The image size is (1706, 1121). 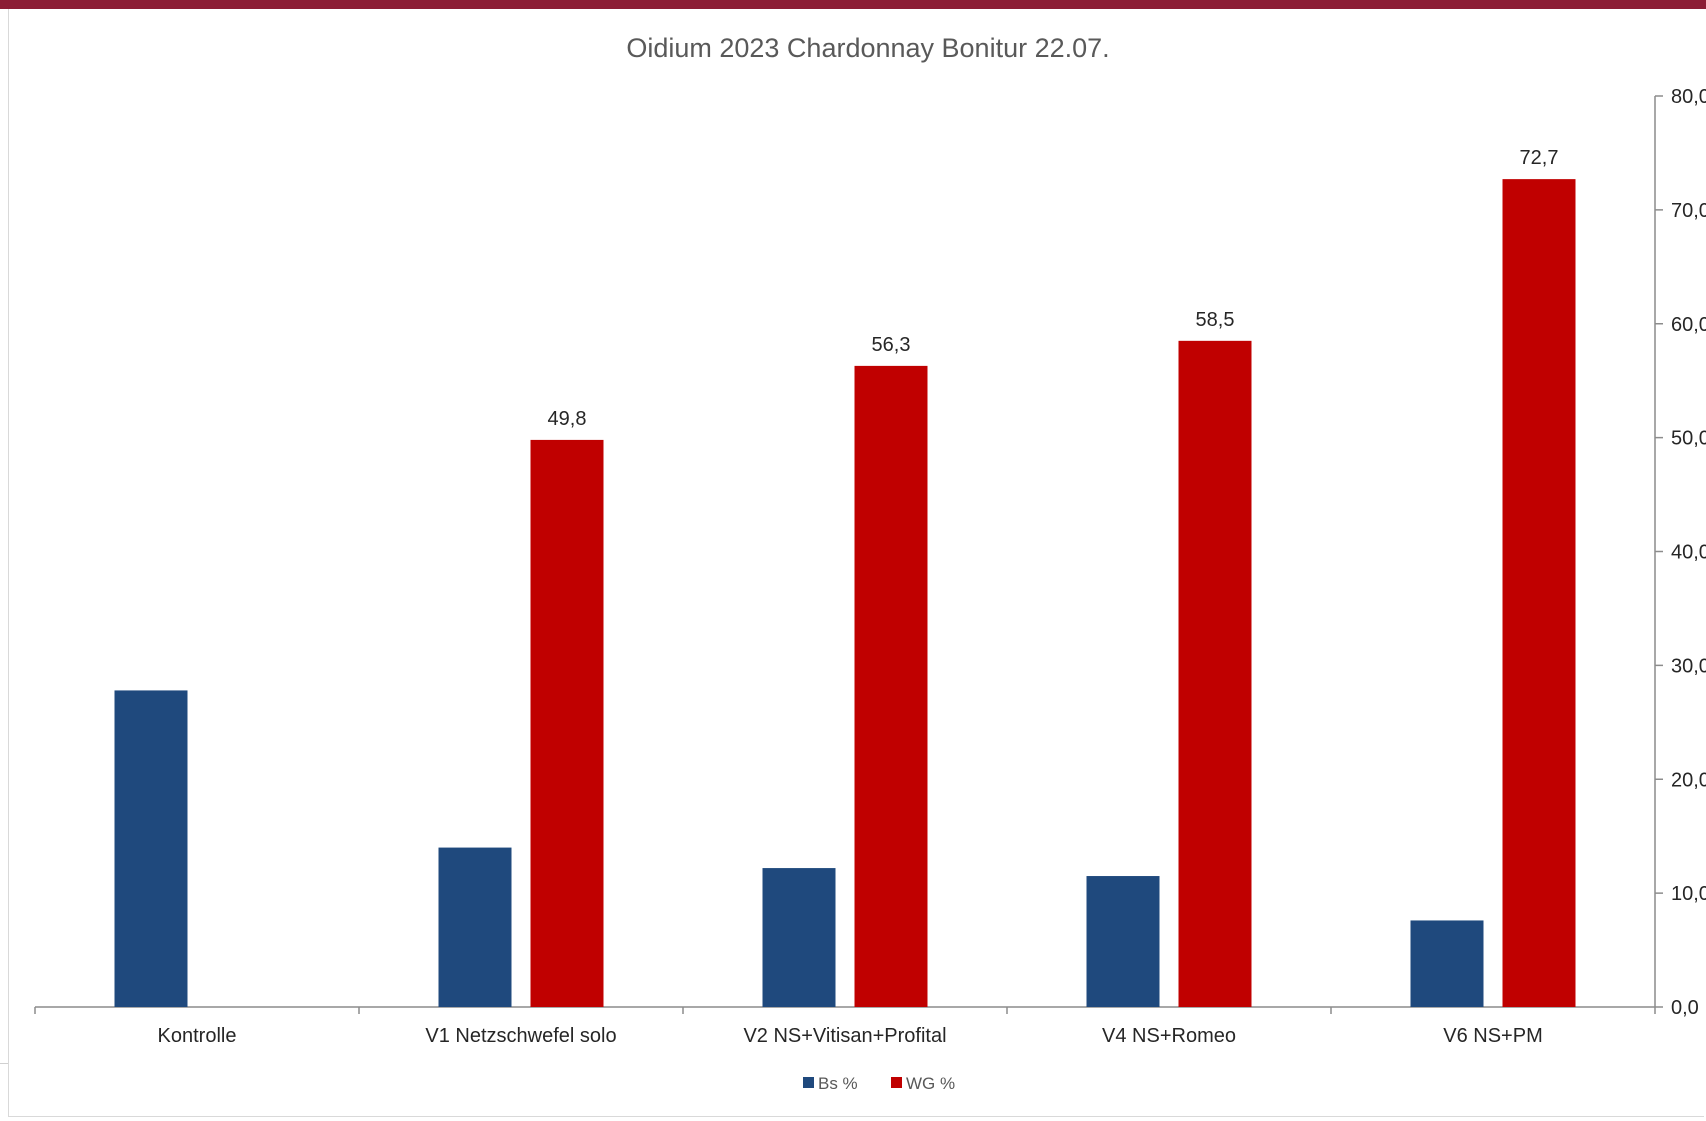 What do you see at coordinates (879, 1083) in the screenshot?
I see `legend: Bs % WG %` at bounding box center [879, 1083].